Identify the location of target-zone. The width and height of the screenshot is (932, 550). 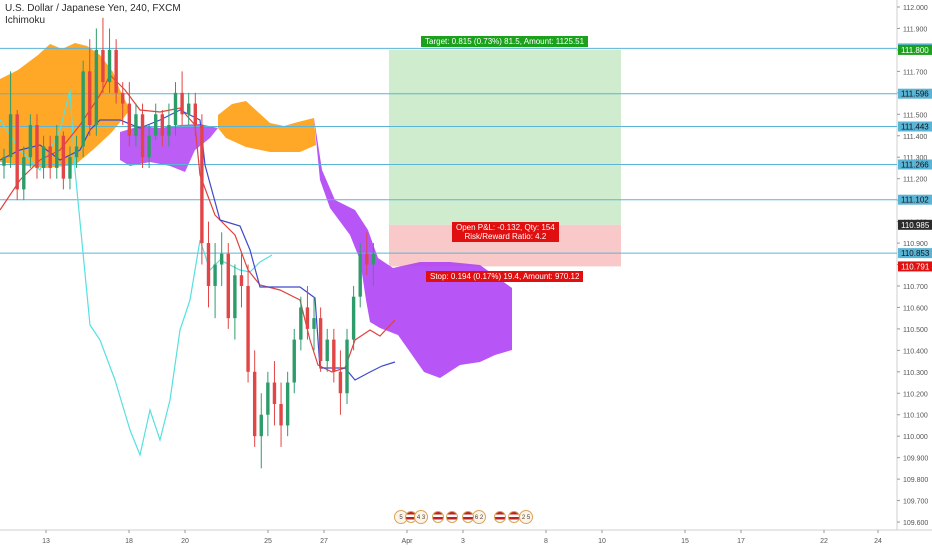
(505, 137).